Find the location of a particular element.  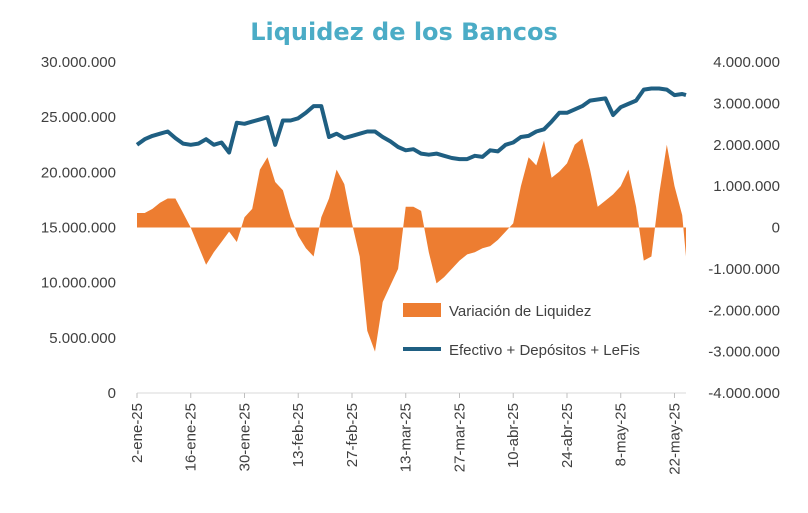

x-tick-label: 8-may-25 is located at coordinates (621, 434).